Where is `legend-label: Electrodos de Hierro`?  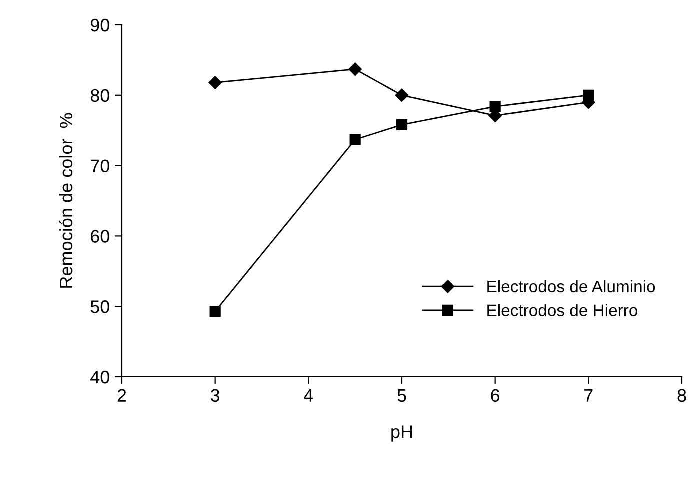
legend-label: Electrodos de Hierro is located at coordinates (563, 310).